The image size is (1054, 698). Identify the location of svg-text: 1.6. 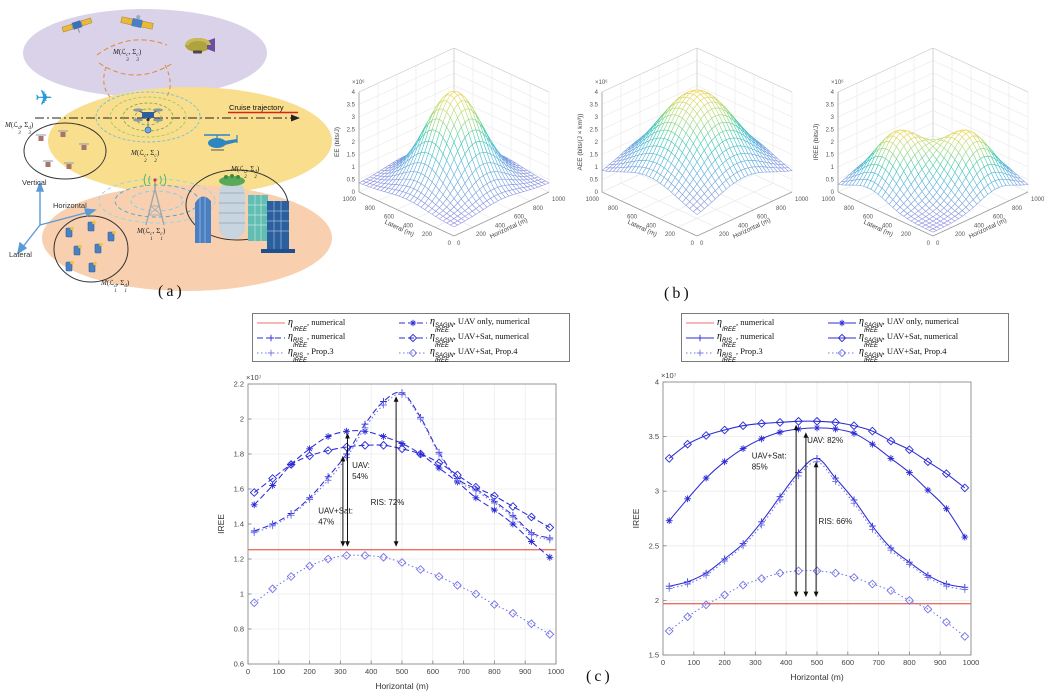
(239, 489).